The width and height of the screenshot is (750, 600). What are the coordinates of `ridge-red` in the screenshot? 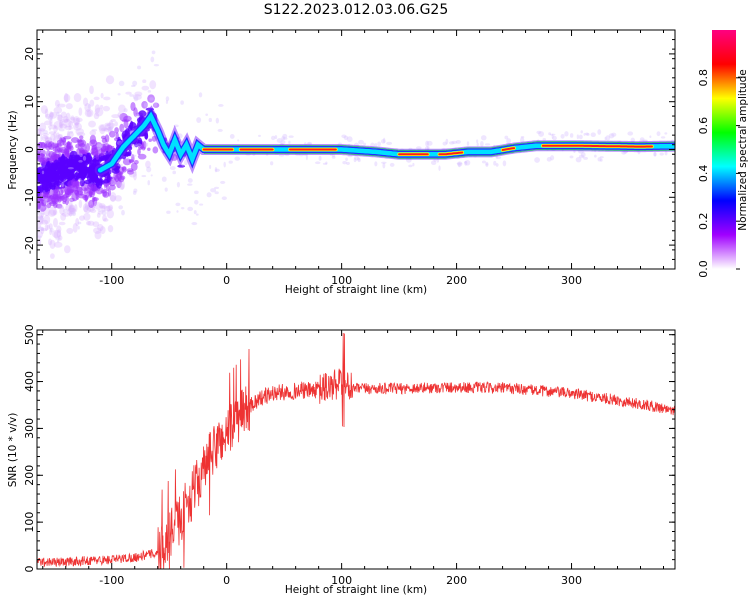 It's located at (597, 146).